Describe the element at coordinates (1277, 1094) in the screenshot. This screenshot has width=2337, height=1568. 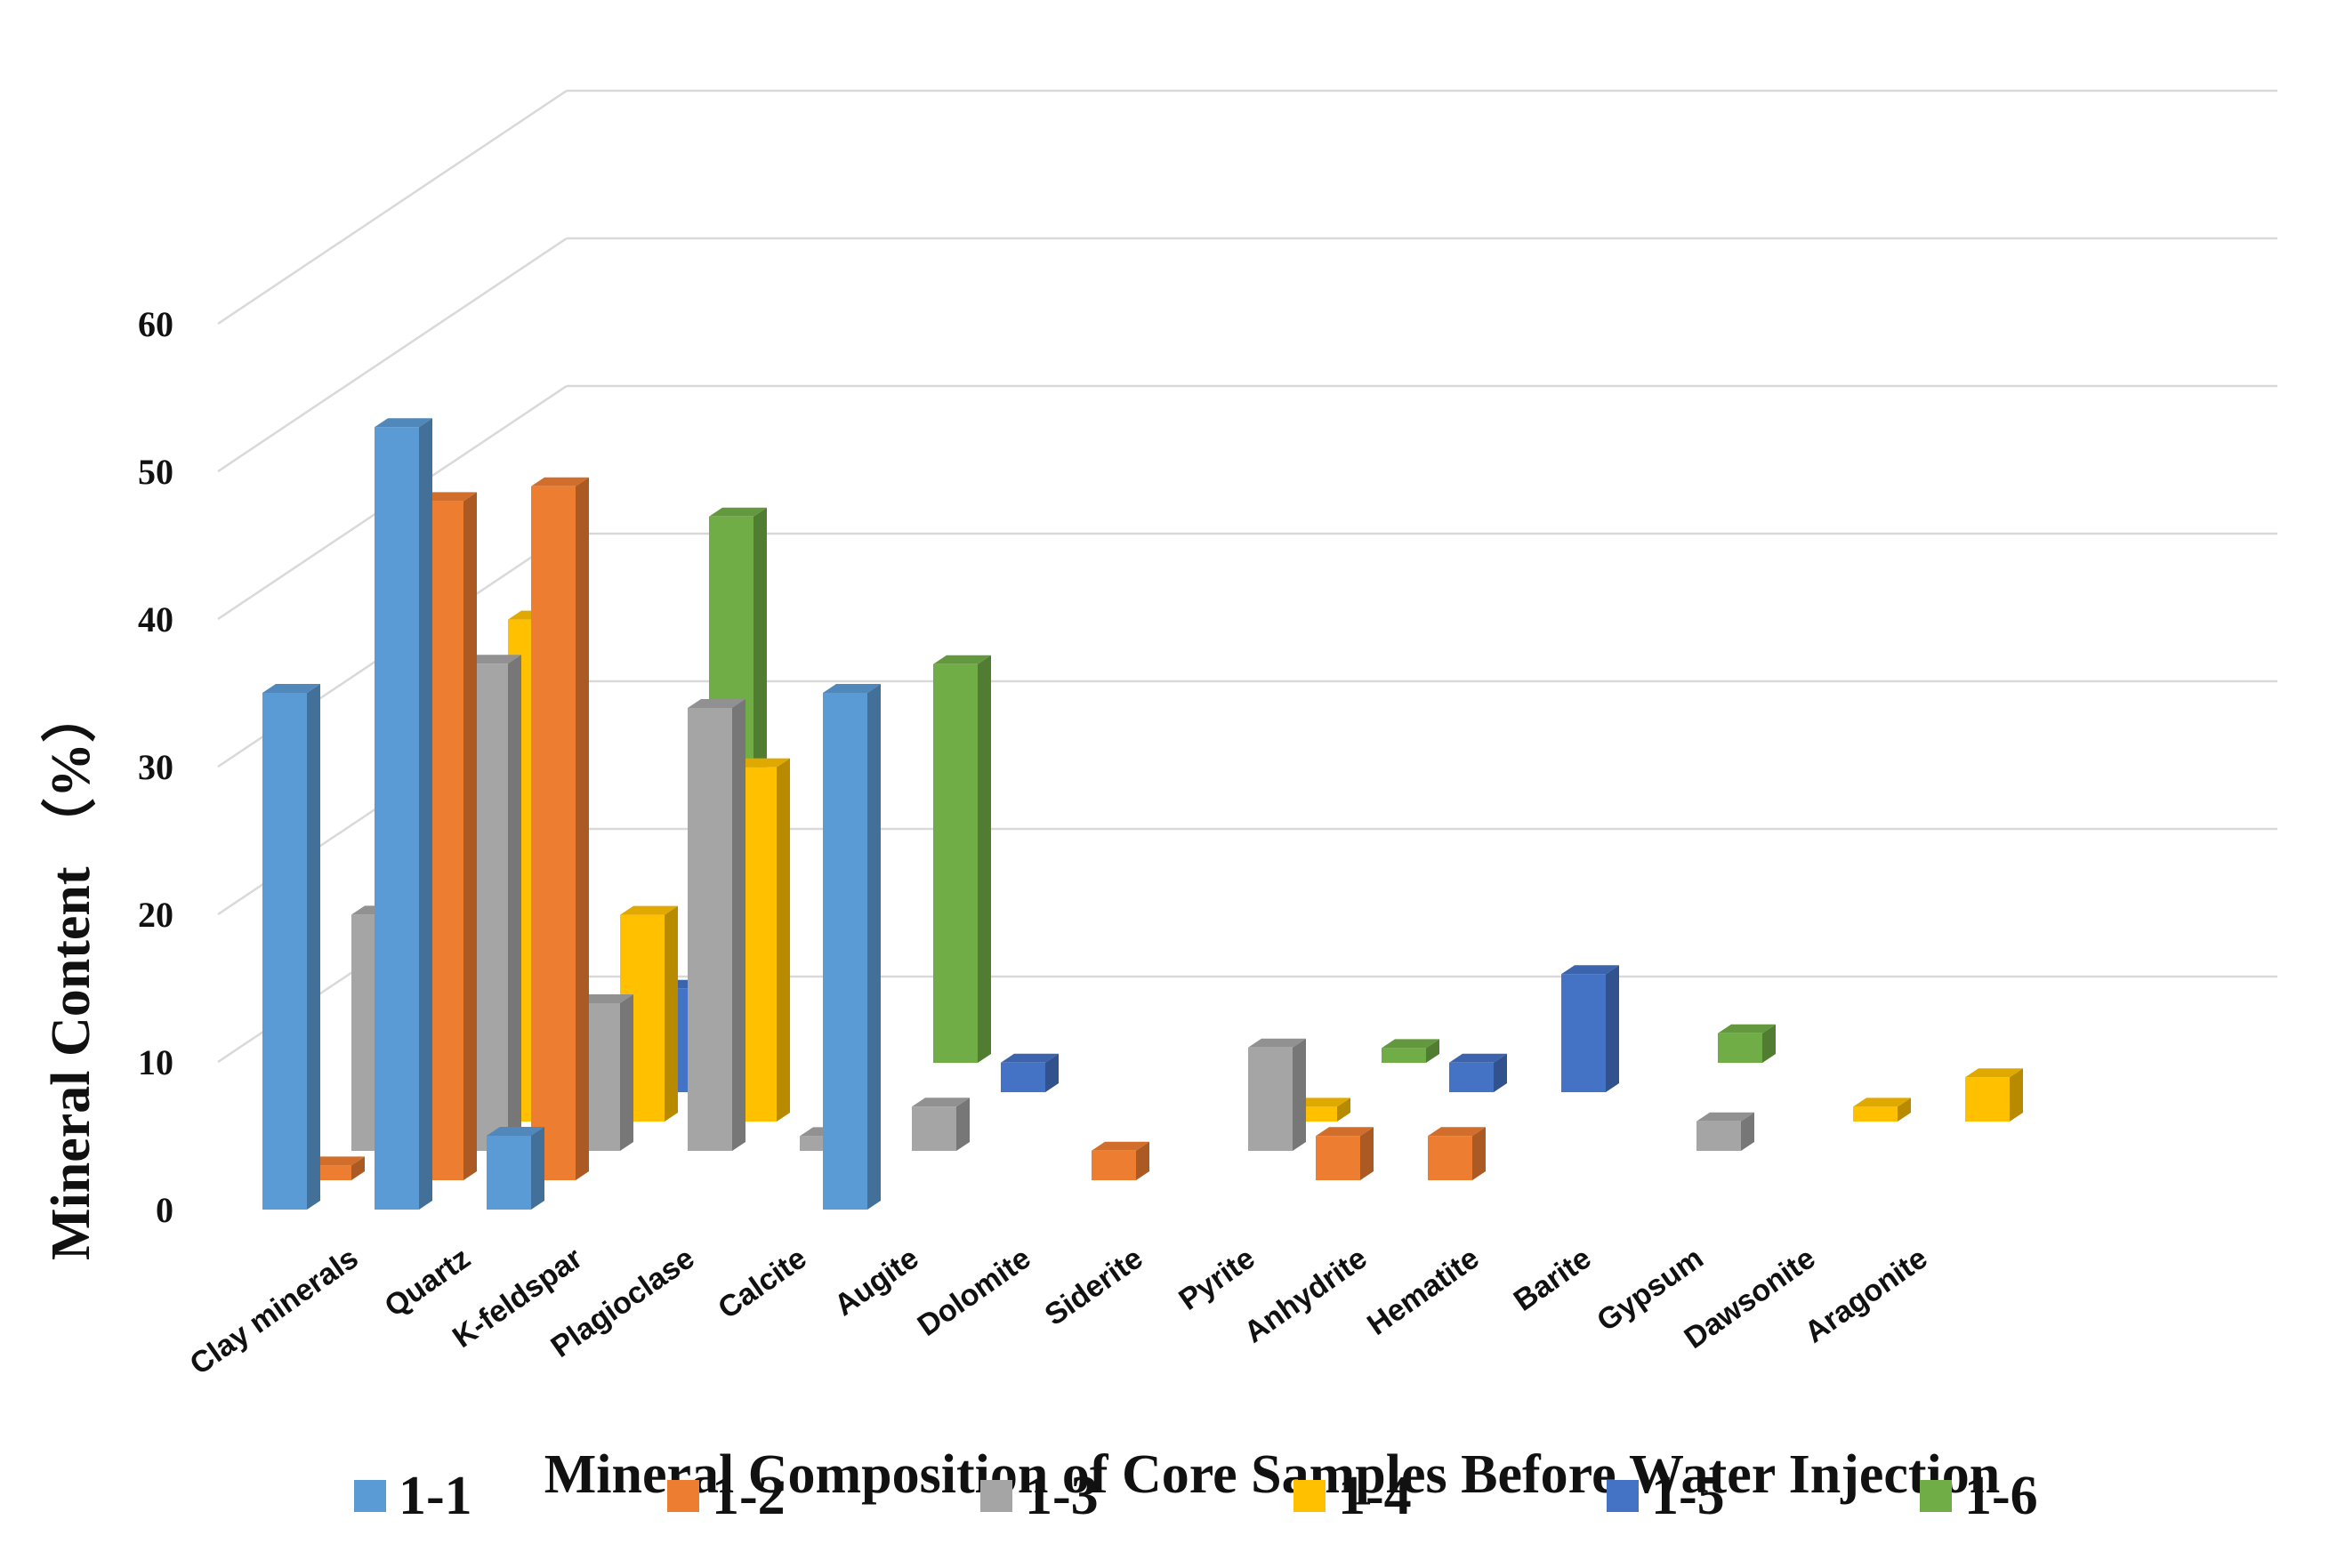
I see `bar-1-3-pyrite` at that location.